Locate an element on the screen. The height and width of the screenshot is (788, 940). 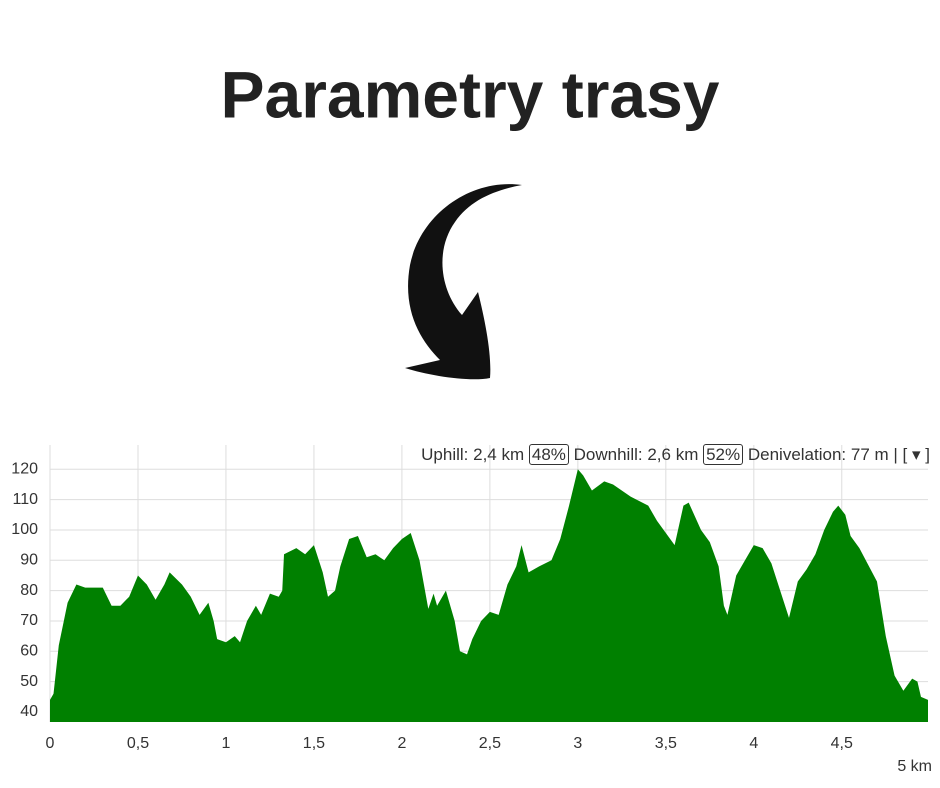
close: ] is located at coordinates (927, 454).